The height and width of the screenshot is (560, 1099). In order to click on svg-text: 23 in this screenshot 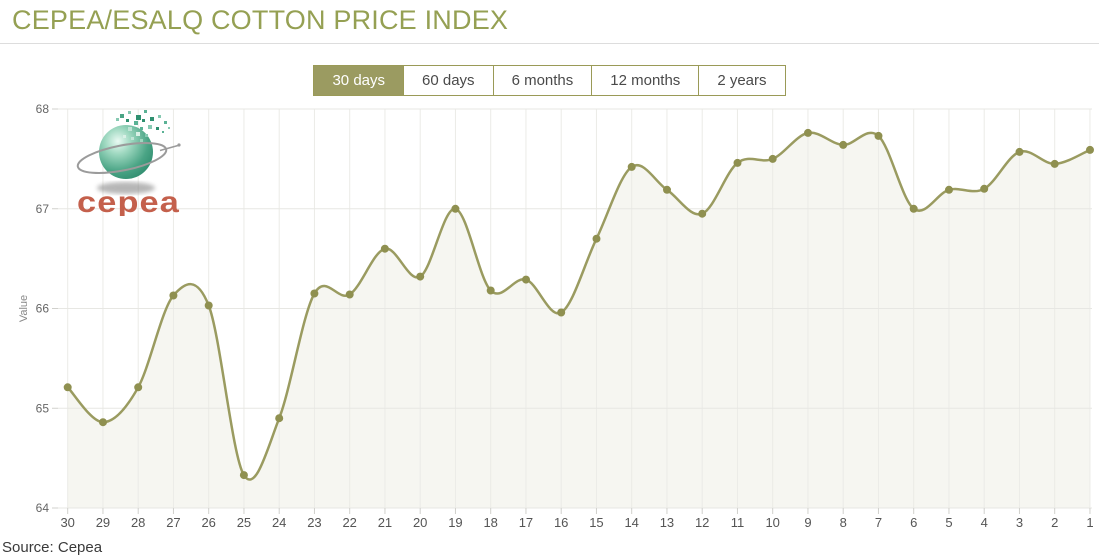, I will do `click(314, 522)`.